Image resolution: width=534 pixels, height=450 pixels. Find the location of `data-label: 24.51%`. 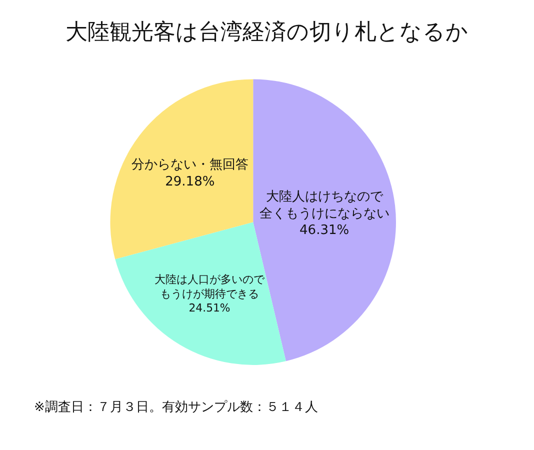

data-label: 24.51% is located at coordinates (209, 308).